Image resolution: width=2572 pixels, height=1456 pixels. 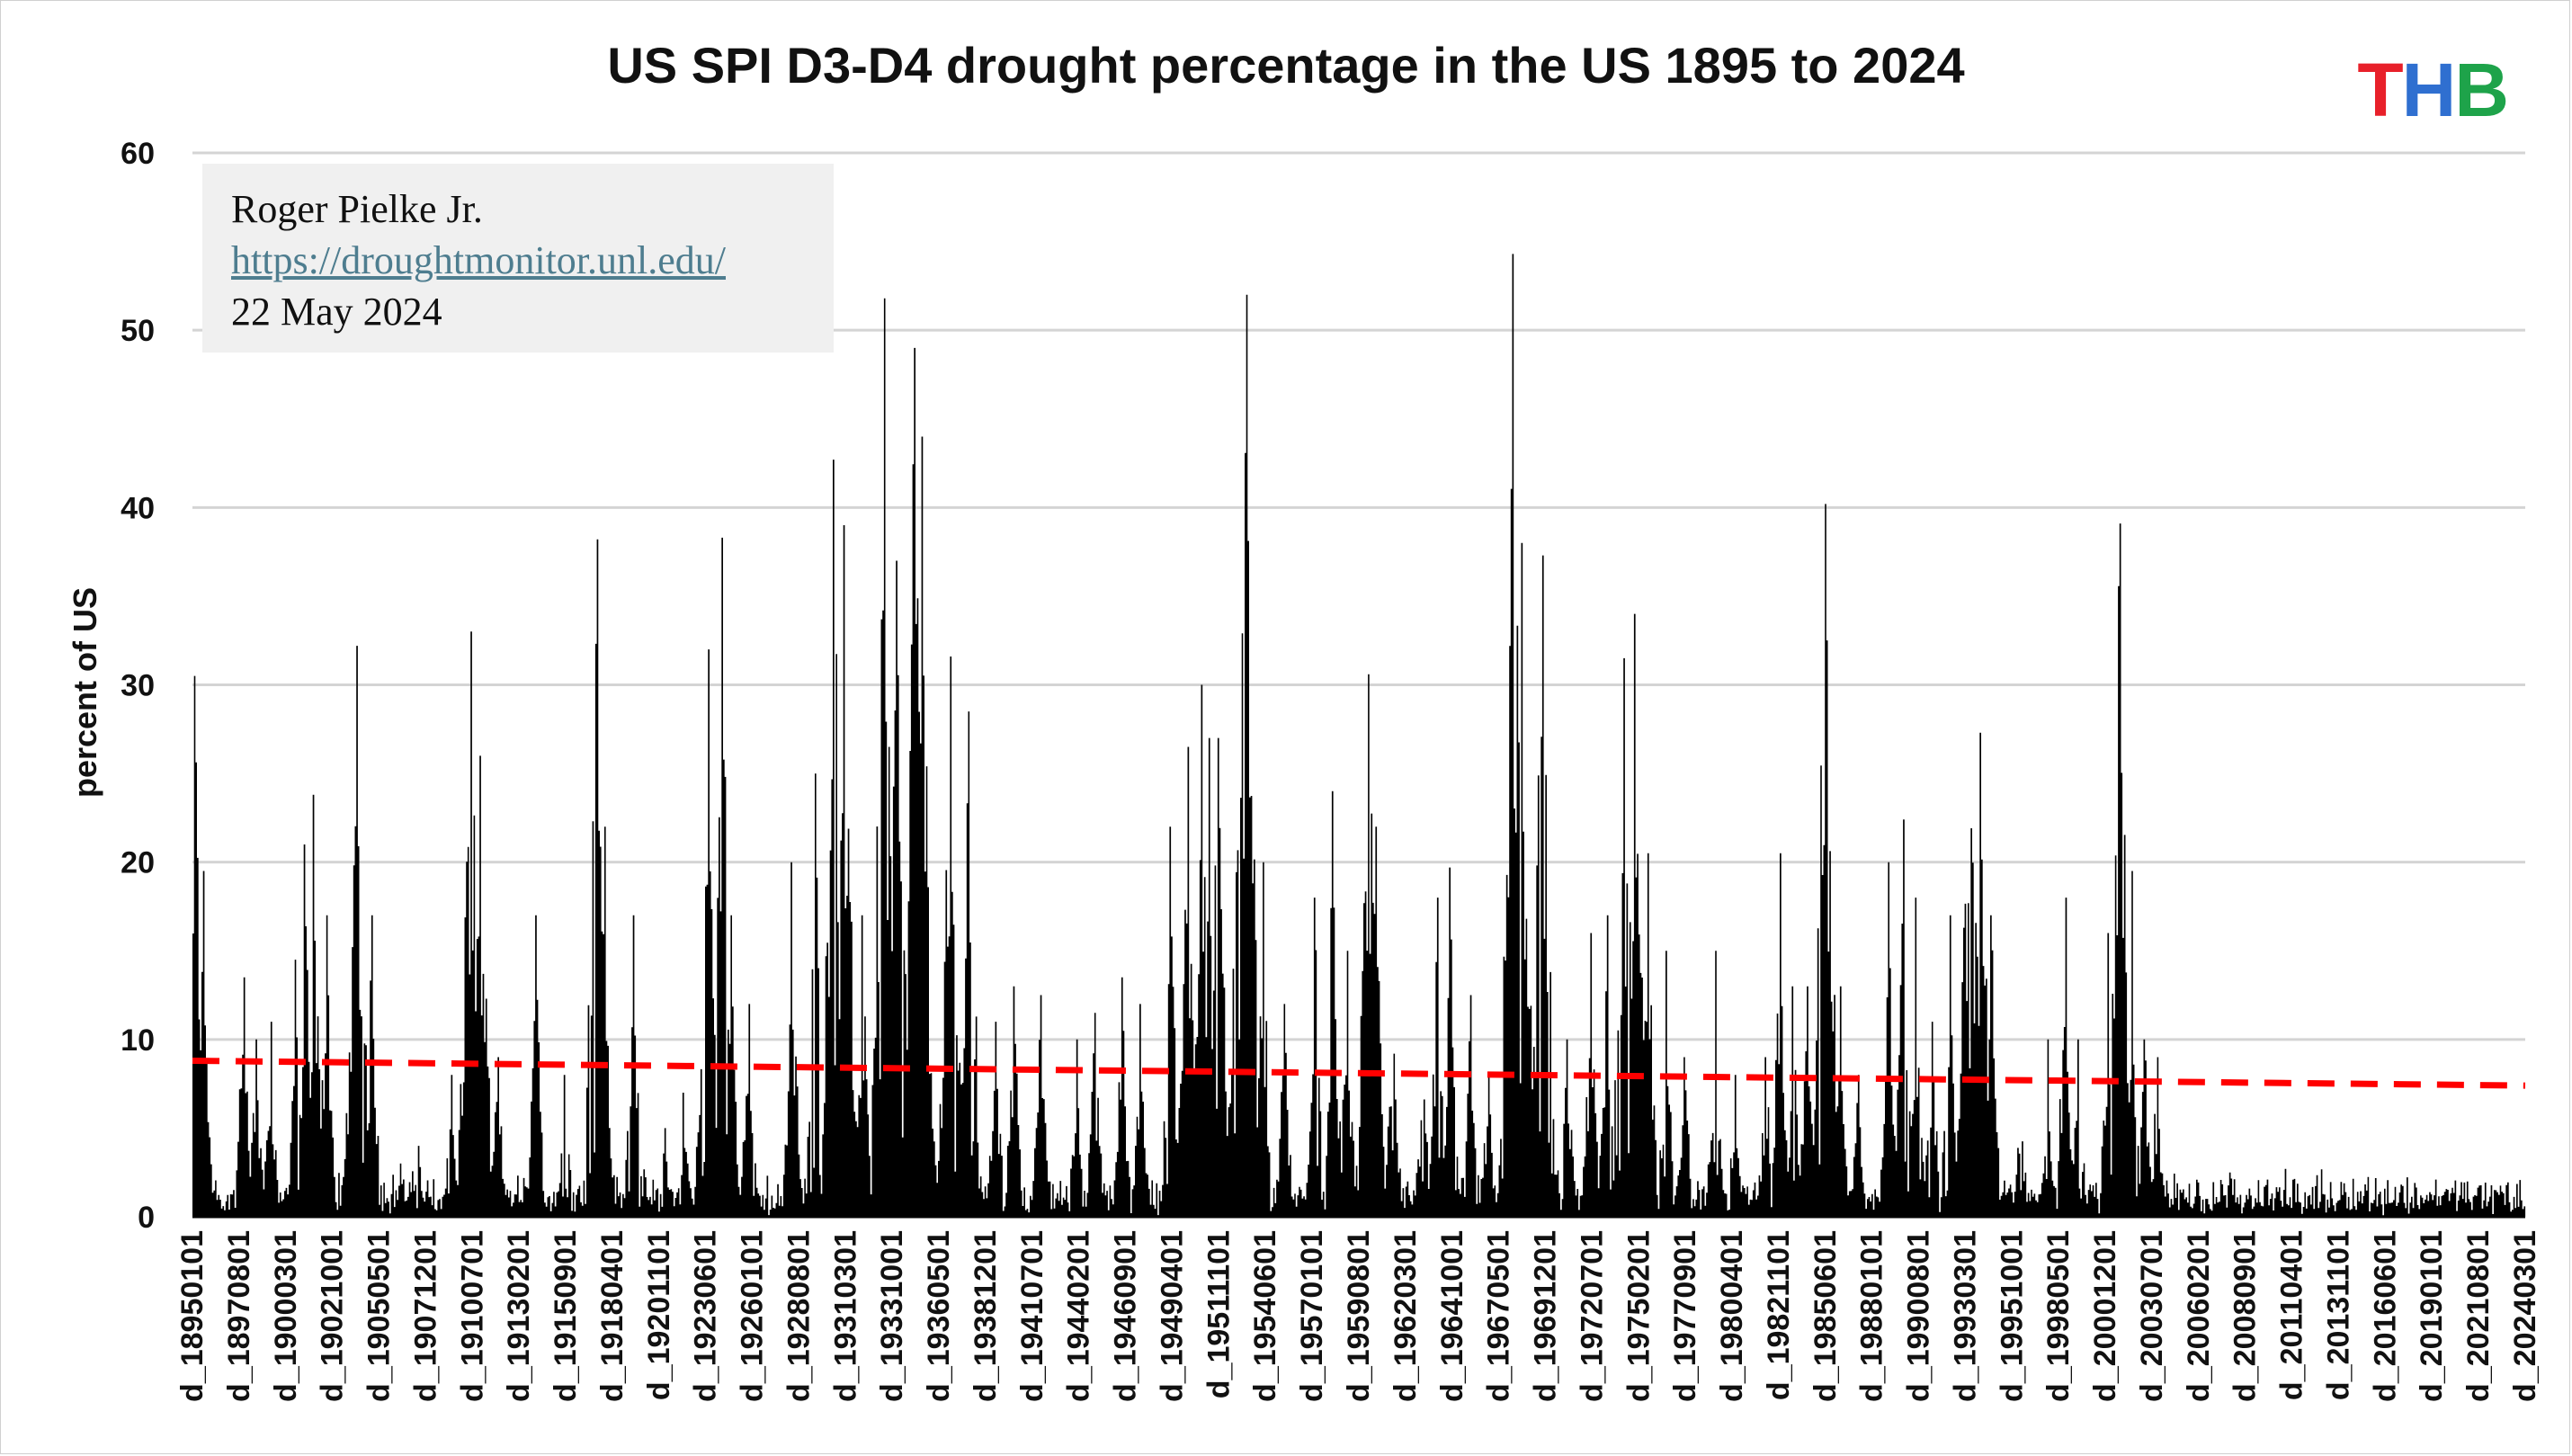 What do you see at coordinates (2292, 1315) in the screenshot?
I see `x-tick-label: d_20110401` at bounding box center [2292, 1315].